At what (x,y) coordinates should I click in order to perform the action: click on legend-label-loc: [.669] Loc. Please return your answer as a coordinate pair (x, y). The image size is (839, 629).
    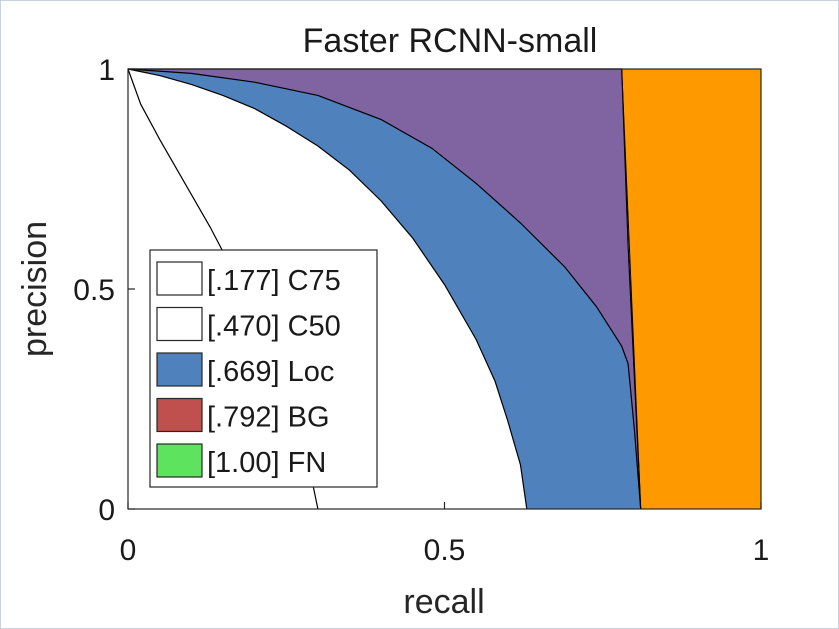
    Looking at the image, I should click on (270, 372).